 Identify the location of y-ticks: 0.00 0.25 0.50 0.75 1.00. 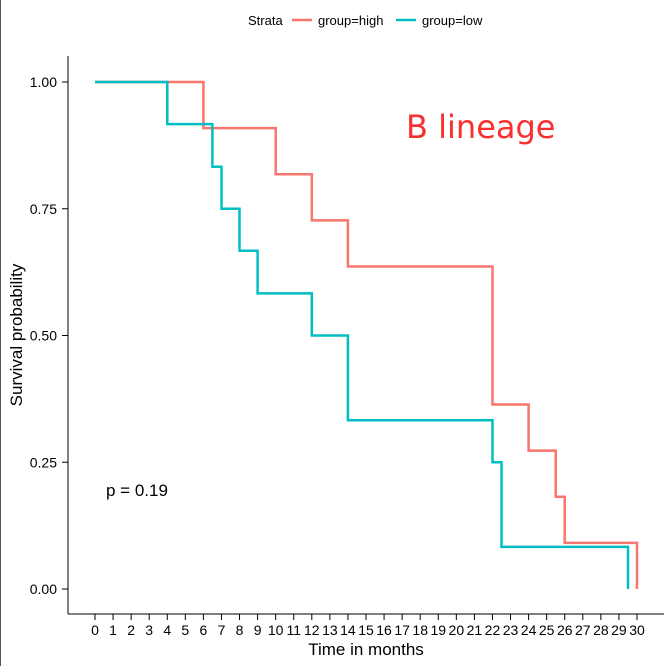
(49, 335).